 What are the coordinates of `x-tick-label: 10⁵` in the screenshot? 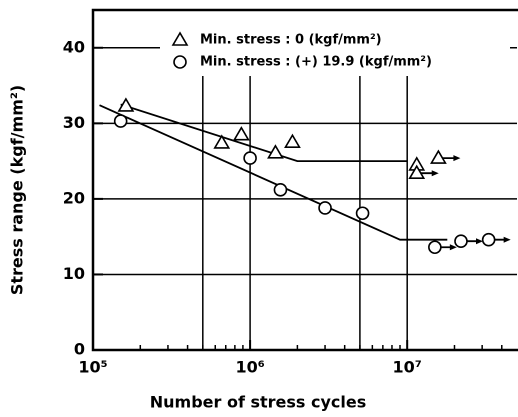 It's located at (92, 367).